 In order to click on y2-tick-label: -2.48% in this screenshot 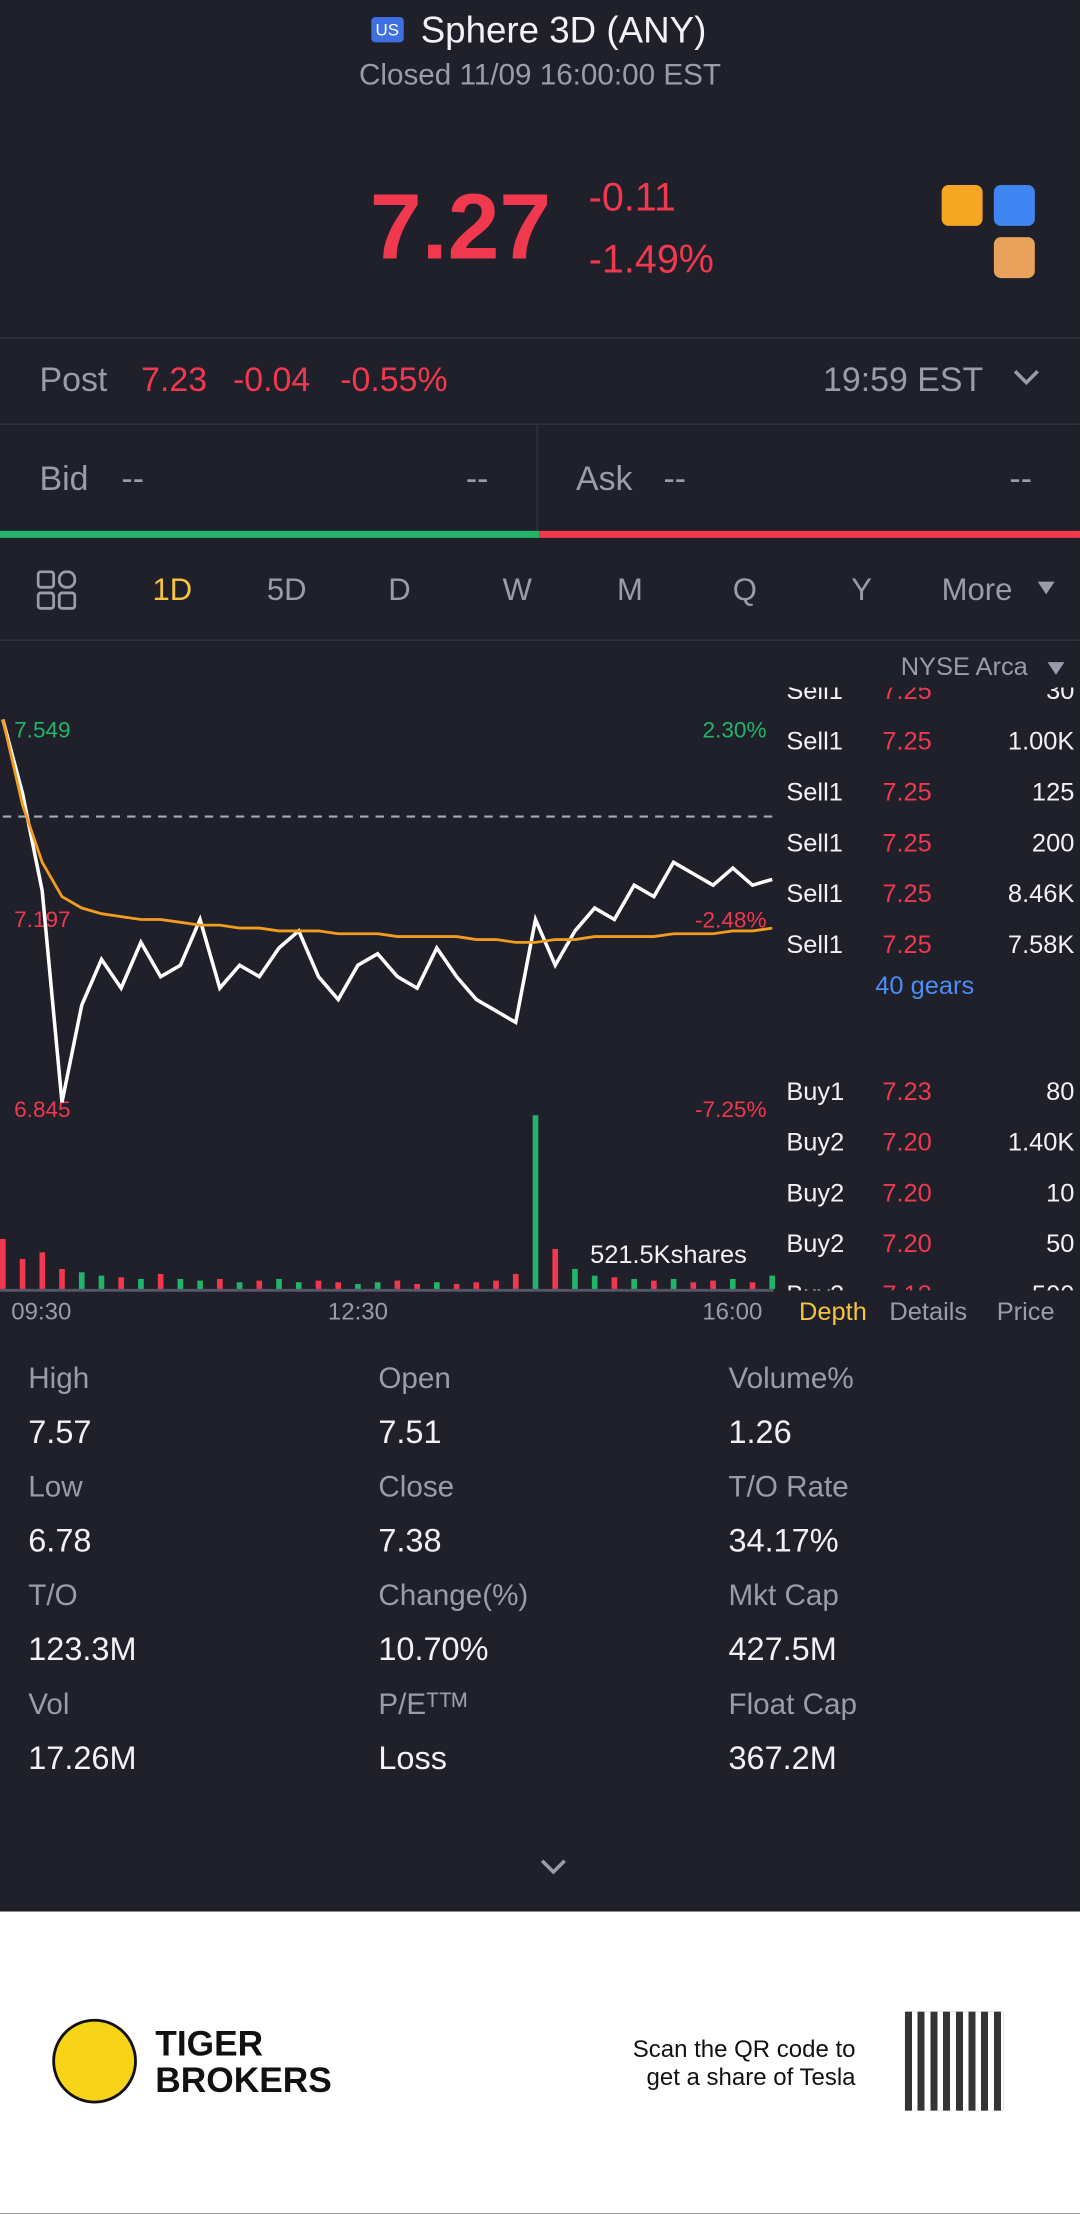, I will do `click(731, 919)`.